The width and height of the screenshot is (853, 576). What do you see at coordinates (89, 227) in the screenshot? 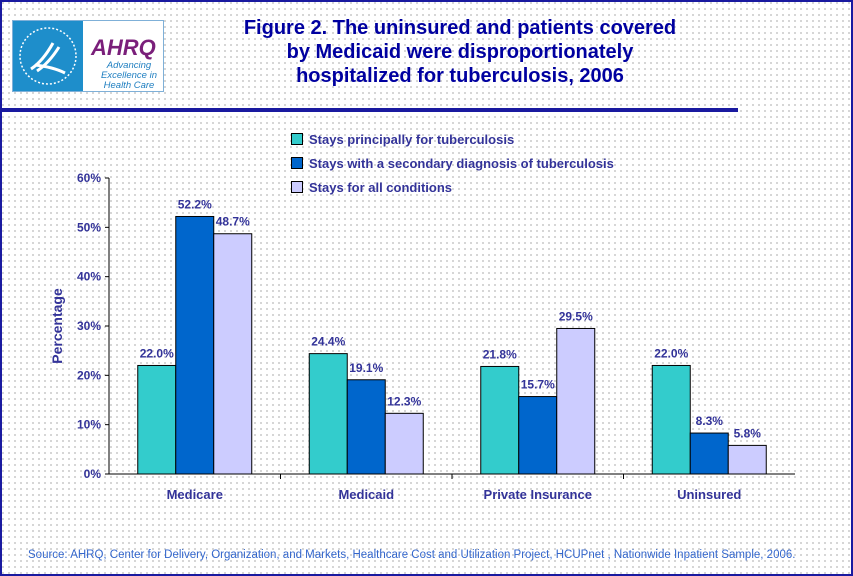
I see `y-tick-label: 50%` at bounding box center [89, 227].